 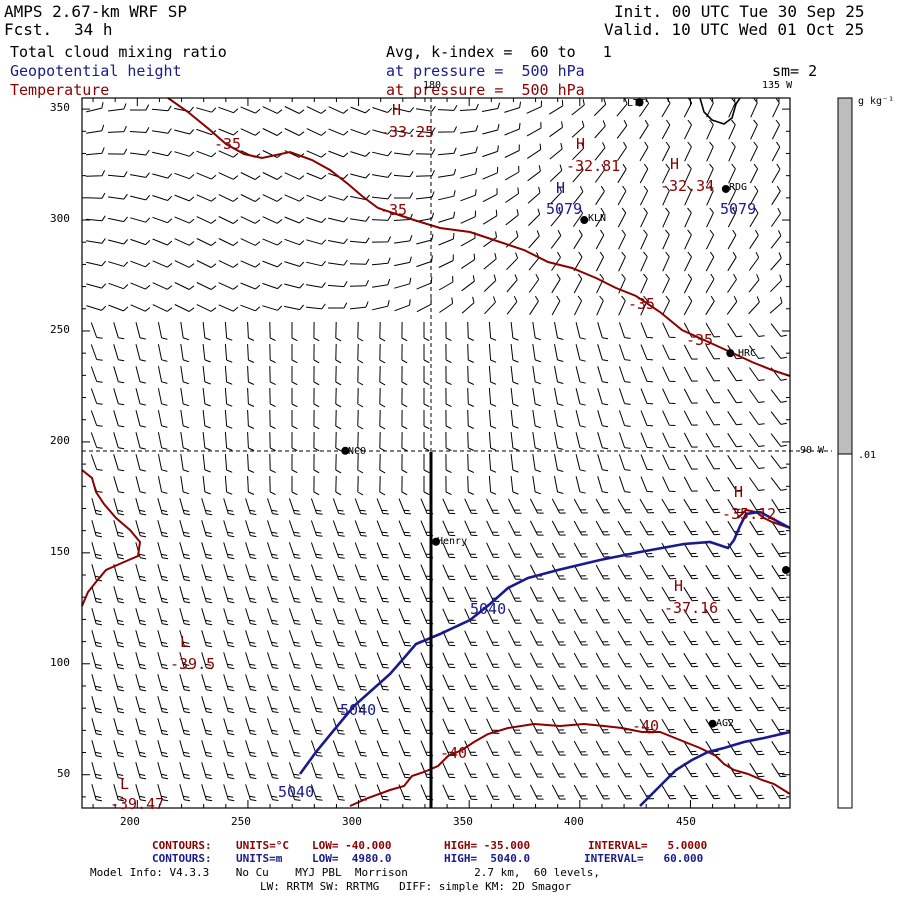 What do you see at coordinates (137, 804) in the screenshot?
I see `low-value: -39.47` at bounding box center [137, 804].